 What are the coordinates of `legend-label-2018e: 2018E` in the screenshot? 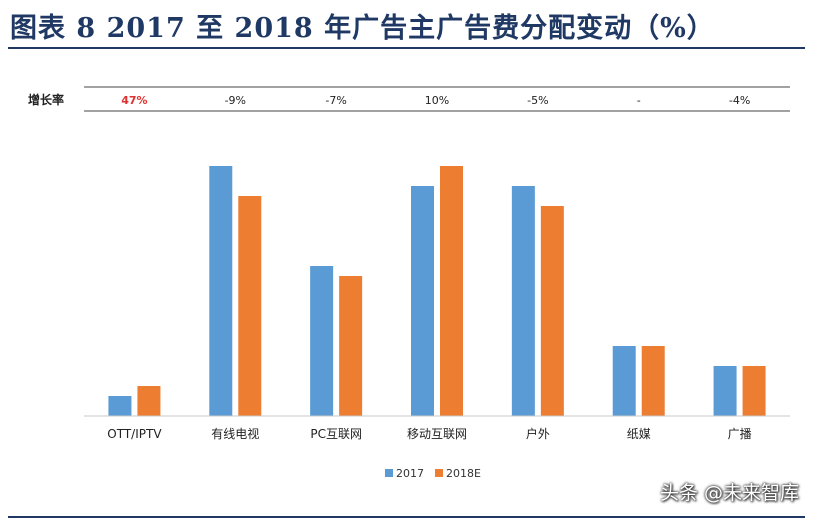 It's located at (463, 473).